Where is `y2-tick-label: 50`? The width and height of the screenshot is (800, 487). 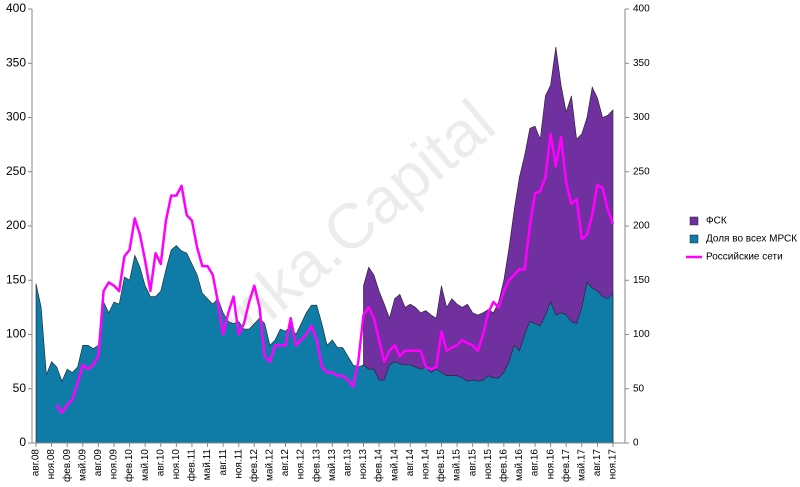 y2-tick-label: 50 is located at coordinates (639, 388).